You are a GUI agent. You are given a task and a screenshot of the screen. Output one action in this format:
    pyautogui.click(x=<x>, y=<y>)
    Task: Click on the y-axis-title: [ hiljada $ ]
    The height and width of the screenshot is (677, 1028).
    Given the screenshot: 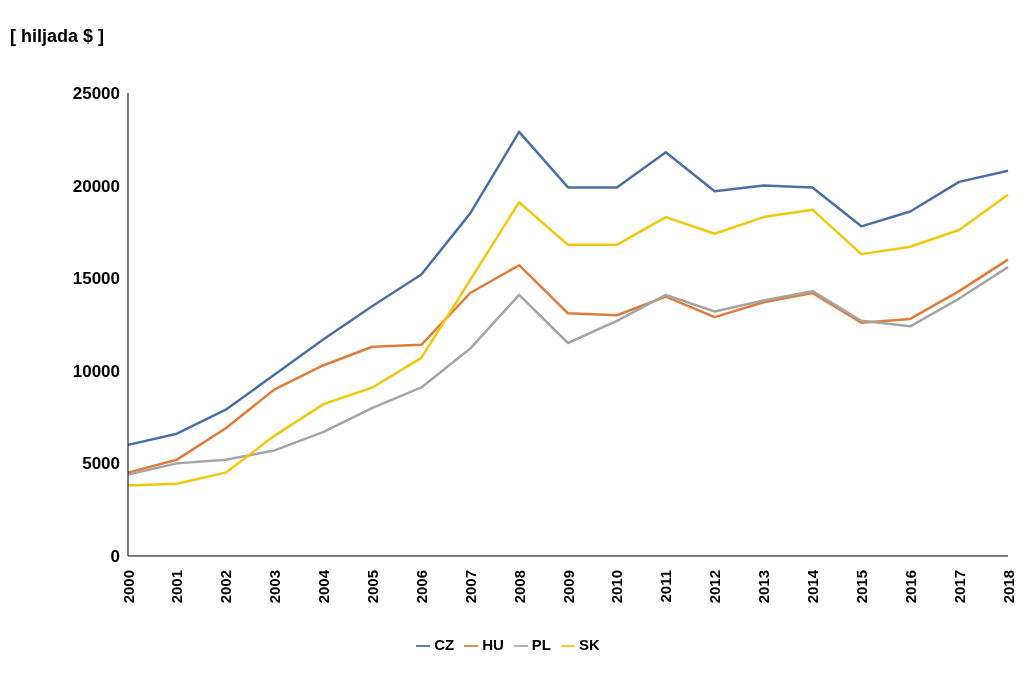 What is the action you would take?
    pyautogui.click(x=57, y=36)
    